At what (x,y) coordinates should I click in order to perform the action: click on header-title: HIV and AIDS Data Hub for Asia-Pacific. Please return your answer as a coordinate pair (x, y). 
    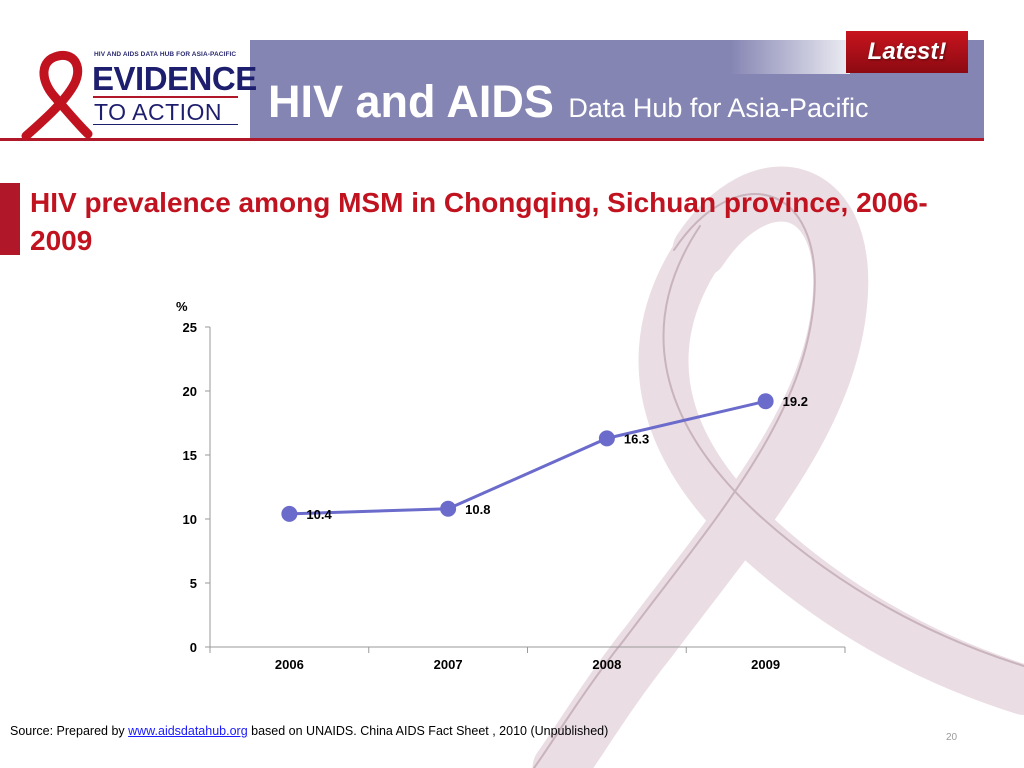
    Looking at the image, I should click on (568, 102).